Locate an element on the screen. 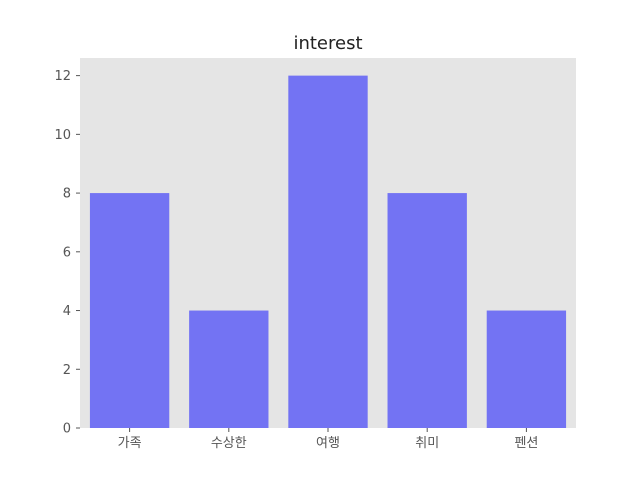 Image resolution: width=640 pixels, height=480 pixels. y-tick-label: 10 is located at coordinates (62, 135).